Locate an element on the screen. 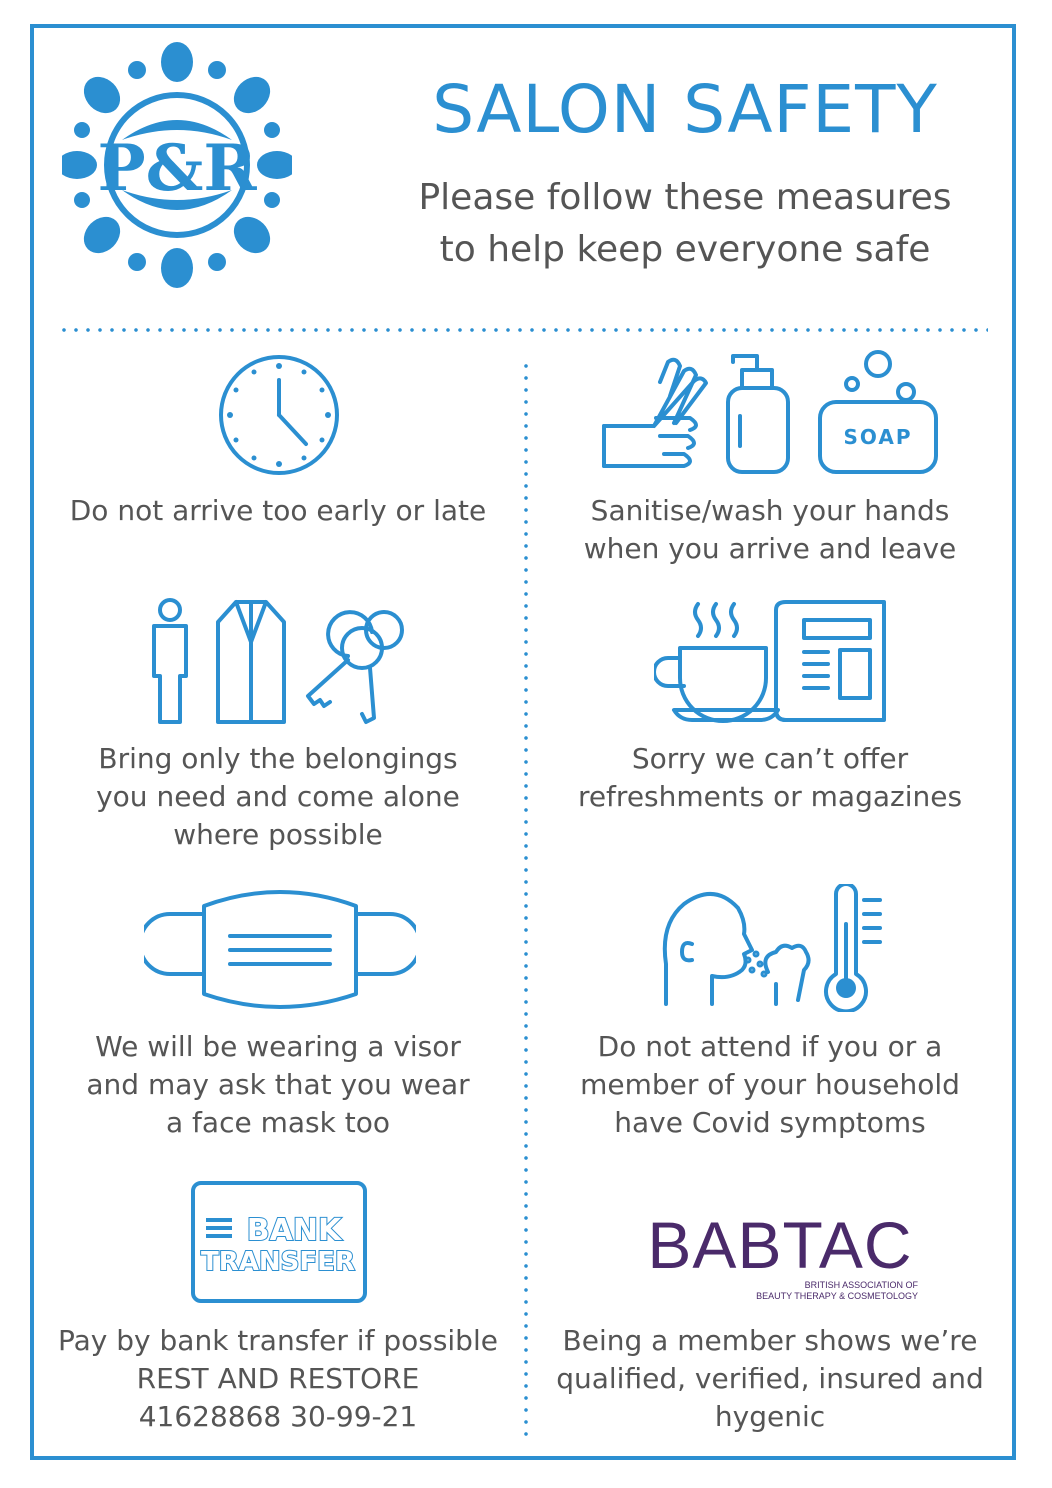  face-mask-icon is located at coordinates (280, 949).